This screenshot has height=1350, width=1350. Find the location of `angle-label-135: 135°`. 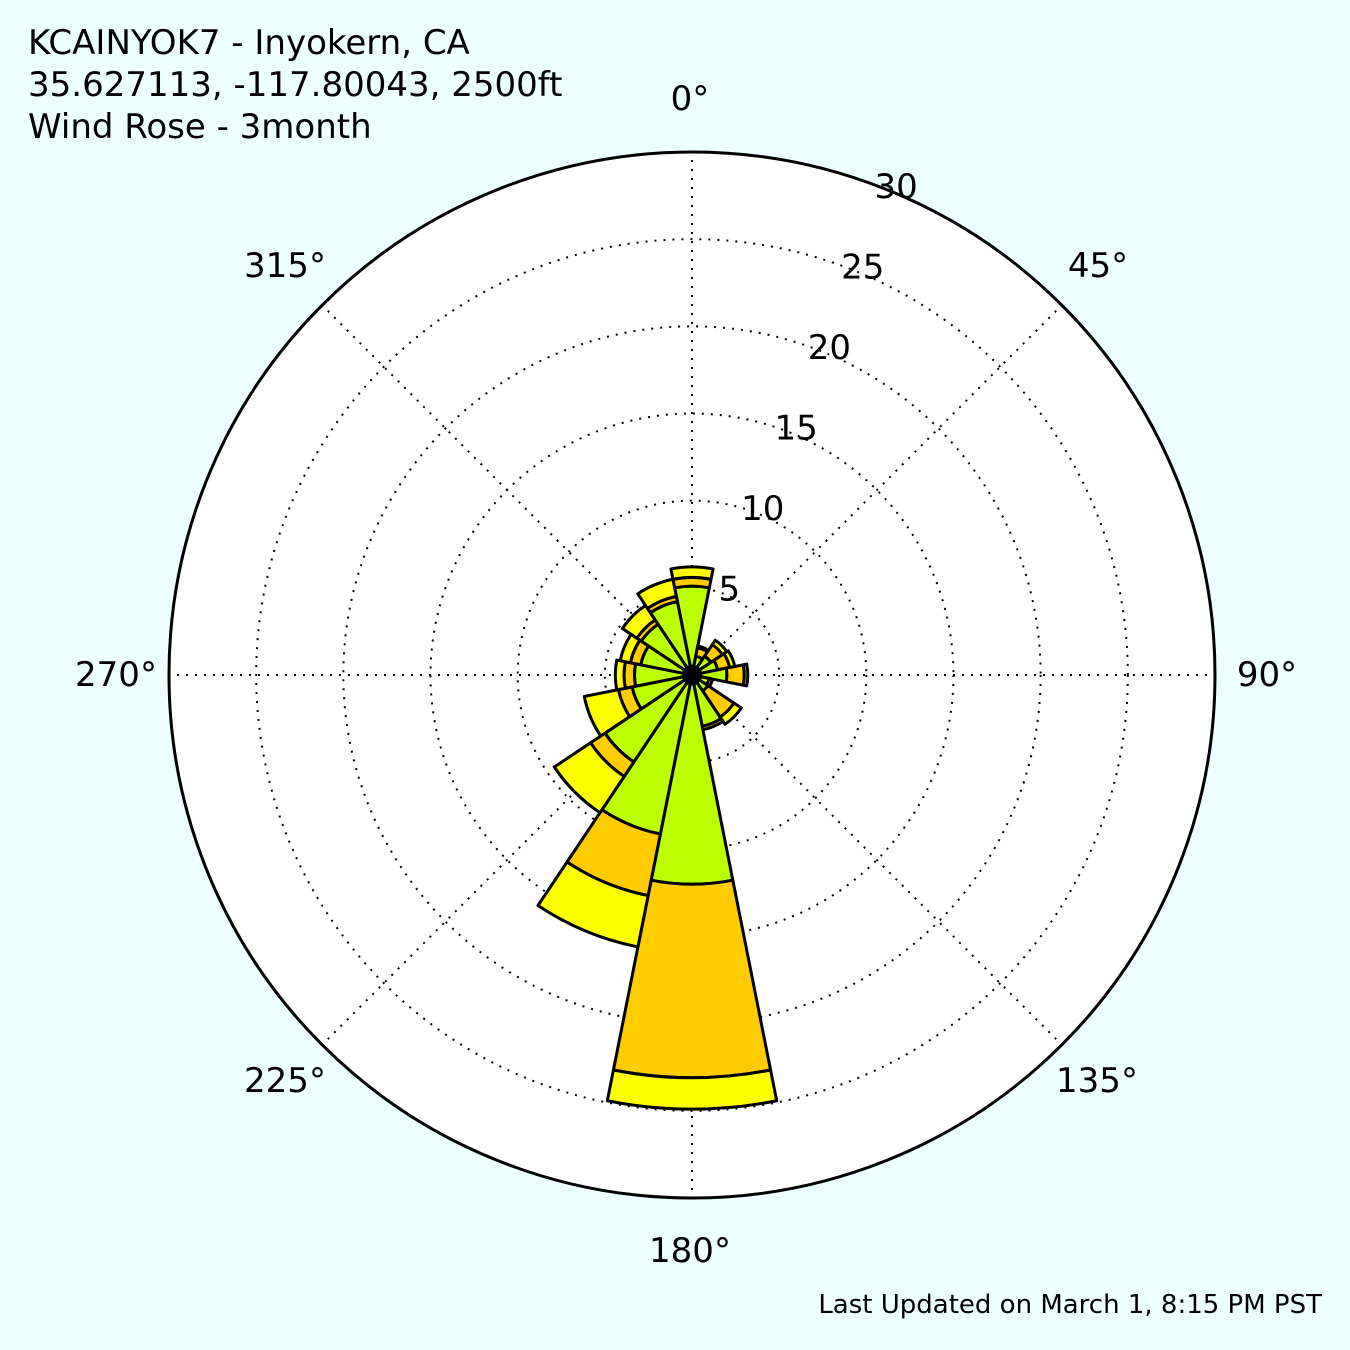

angle-label-135: 135° is located at coordinates (1097, 1081).